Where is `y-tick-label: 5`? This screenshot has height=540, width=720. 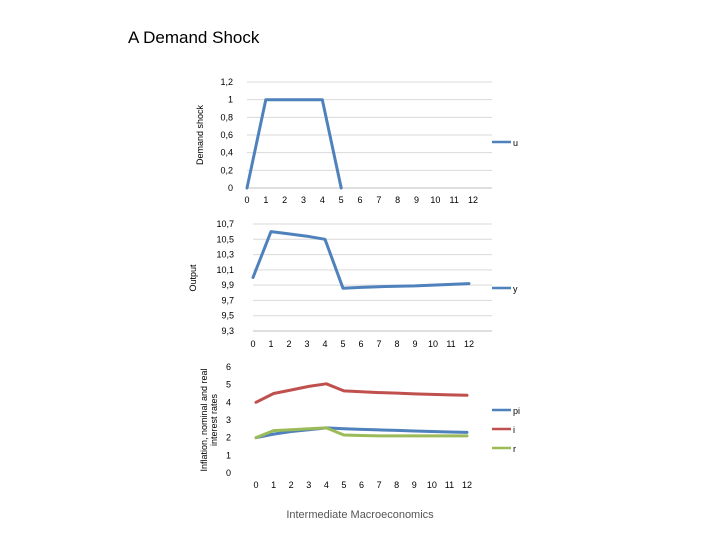 y-tick-label: 5 is located at coordinates (228, 385).